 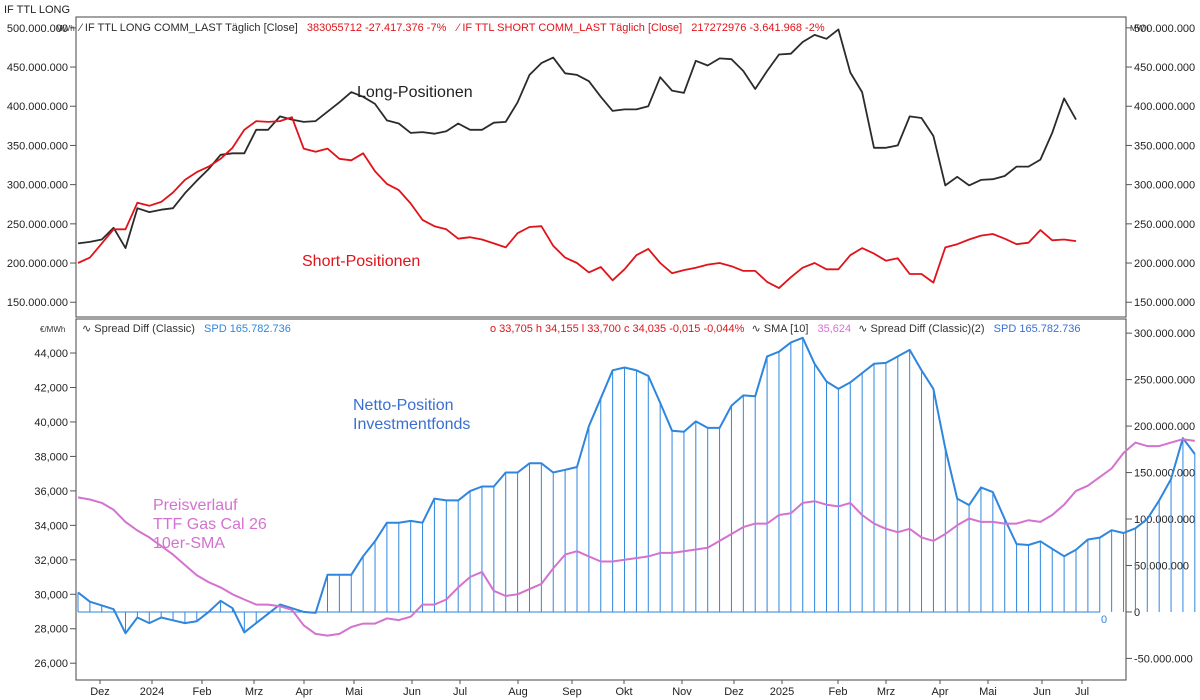 I want to click on top-y-tick-label-left-6: 450.000.000, so click(x=37, y=68).